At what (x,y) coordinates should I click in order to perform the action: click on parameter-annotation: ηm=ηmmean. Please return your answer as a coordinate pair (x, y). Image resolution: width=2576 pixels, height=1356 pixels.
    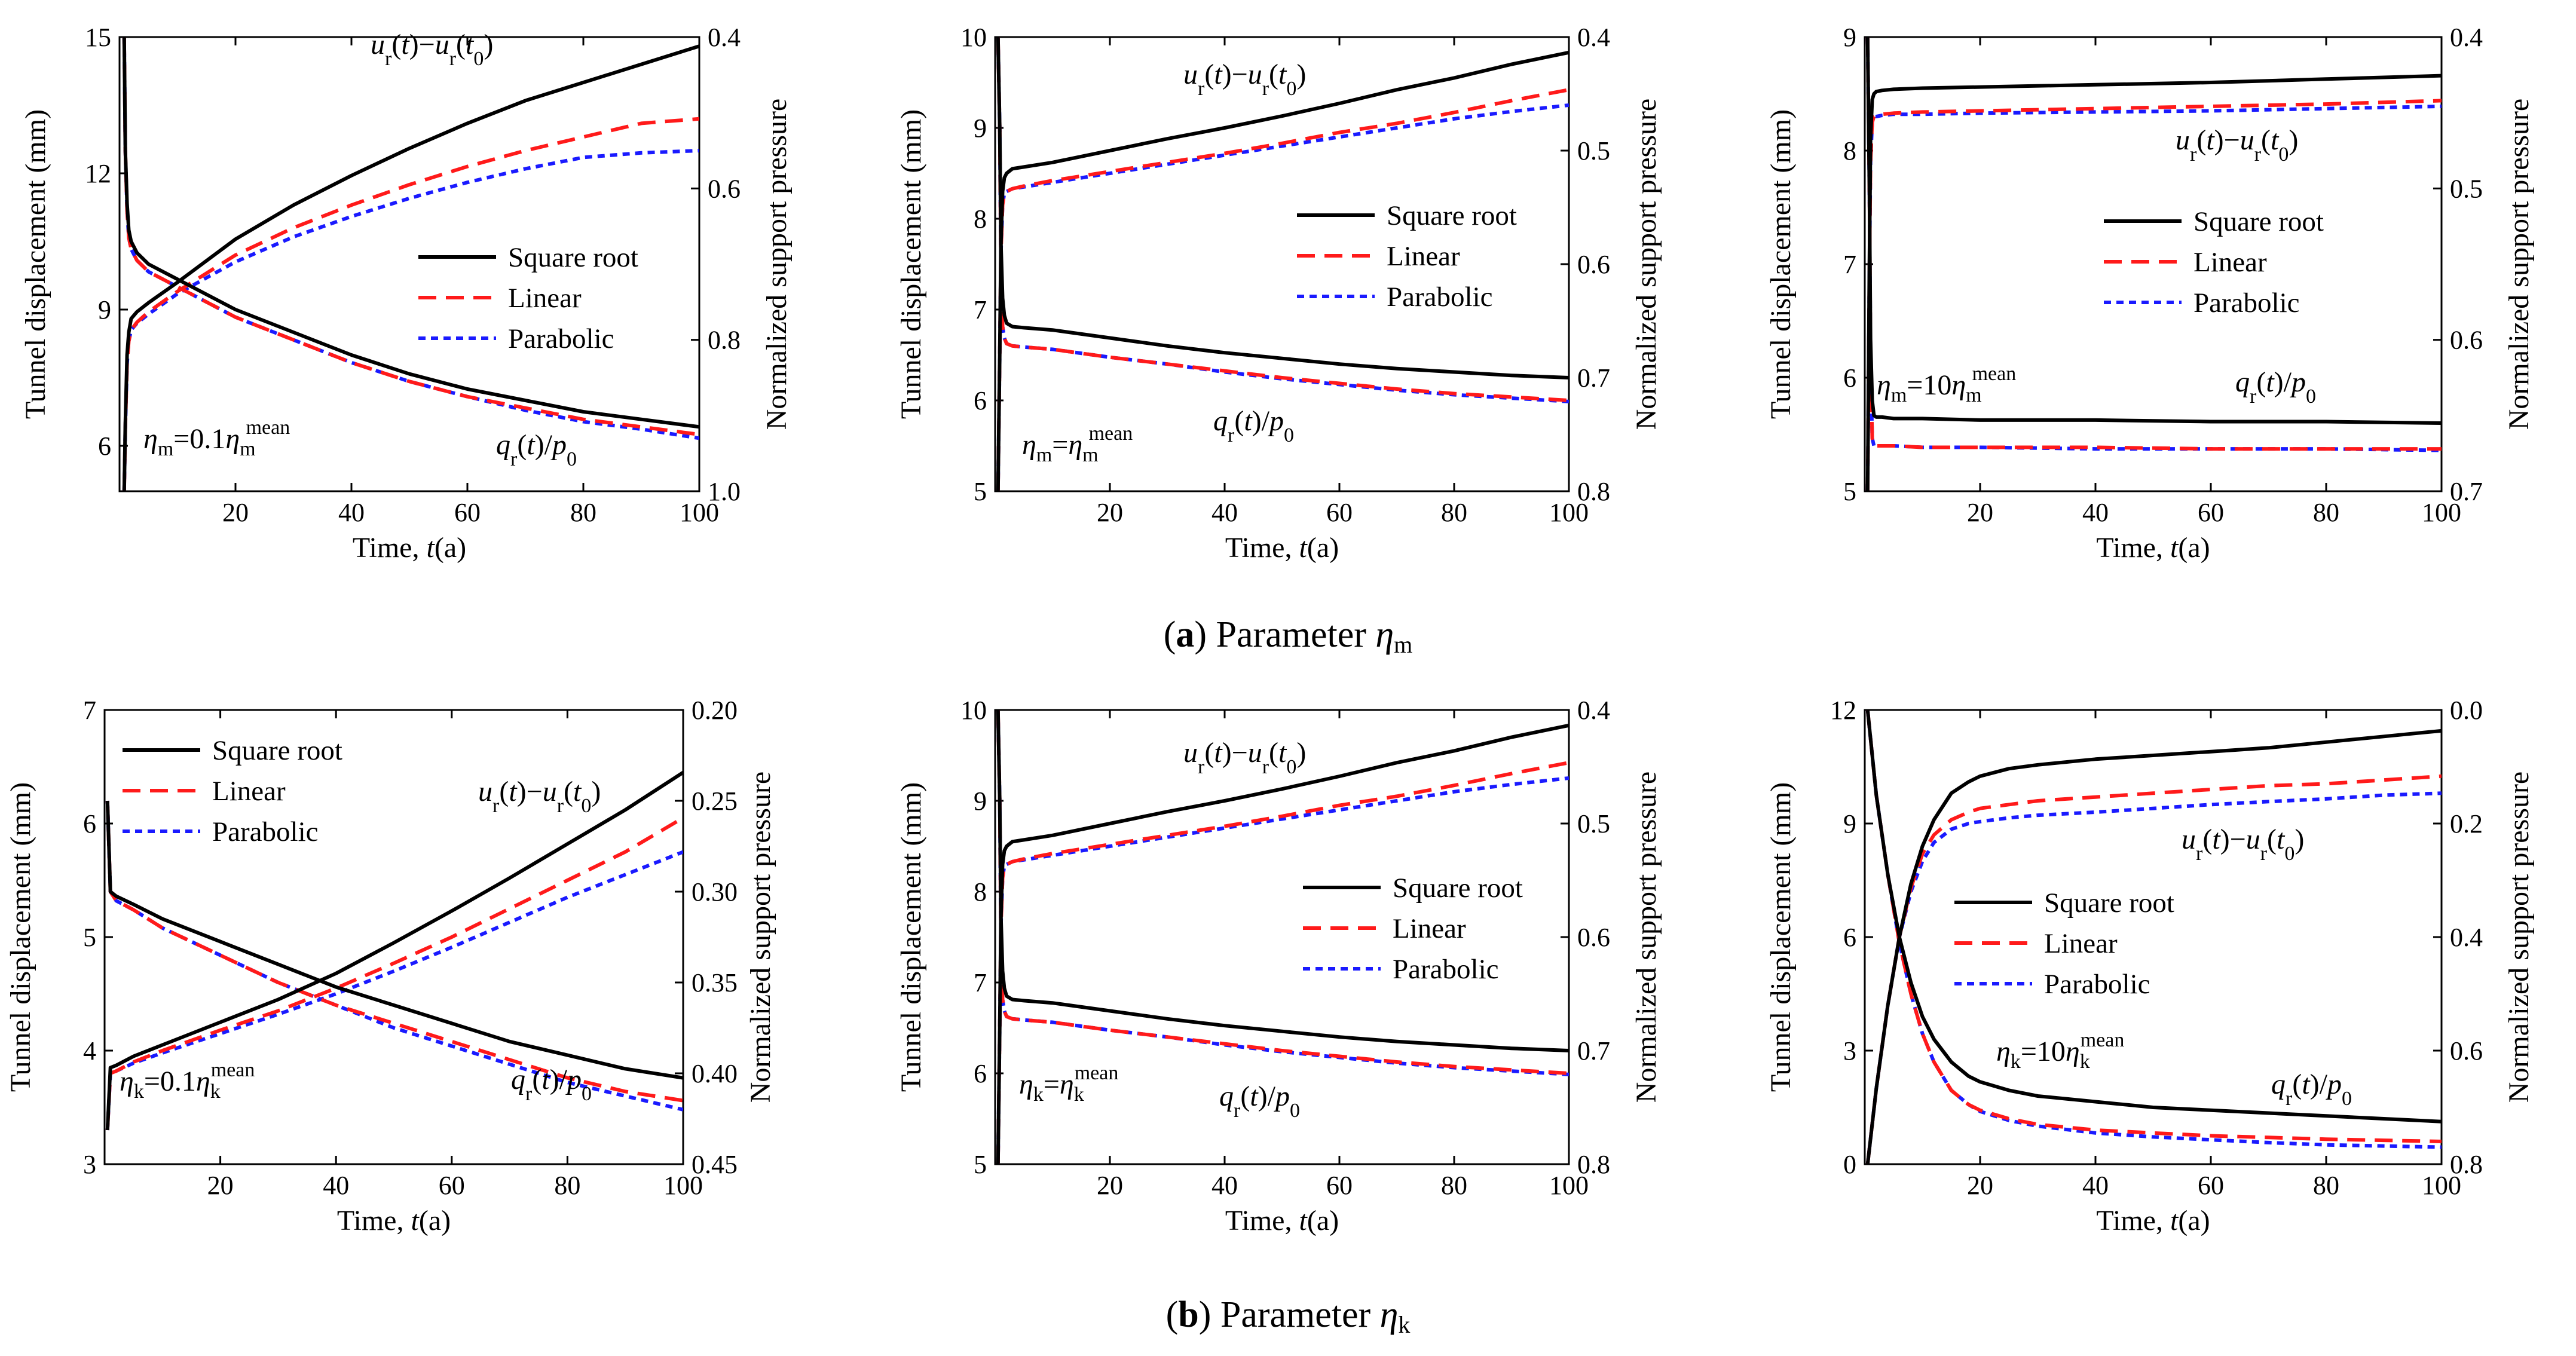
    Looking at the image, I should click on (1077, 444).